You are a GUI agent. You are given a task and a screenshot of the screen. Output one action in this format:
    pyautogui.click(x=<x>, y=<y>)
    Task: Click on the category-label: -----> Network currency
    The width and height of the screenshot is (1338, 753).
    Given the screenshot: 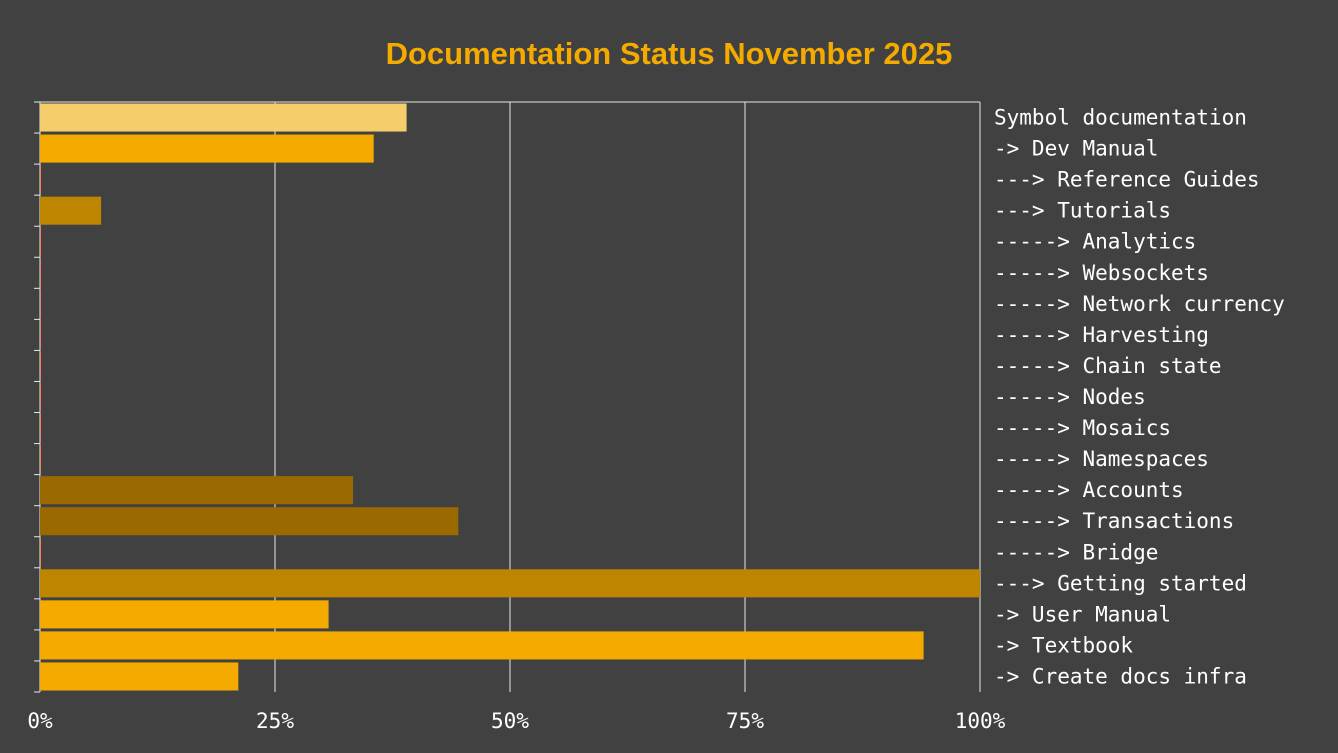 What is the action you would take?
    pyautogui.click(x=1139, y=304)
    